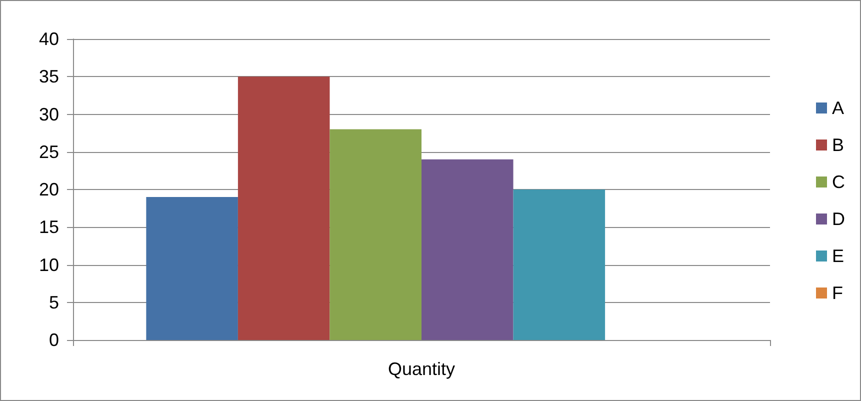 This screenshot has height=401, width=861. What do you see at coordinates (838, 108) in the screenshot?
I see `legend-label: A` at bounding box center [838, 108].